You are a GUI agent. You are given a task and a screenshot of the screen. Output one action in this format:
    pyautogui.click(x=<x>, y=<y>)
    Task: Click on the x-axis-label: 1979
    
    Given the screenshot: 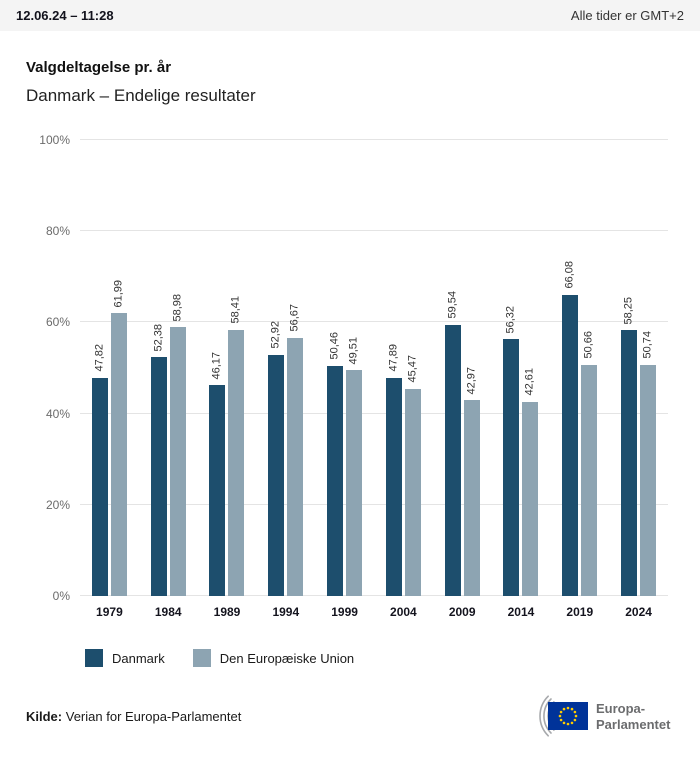 What is the action you would take?
    pyautogui.click(x=109, y=612)
    